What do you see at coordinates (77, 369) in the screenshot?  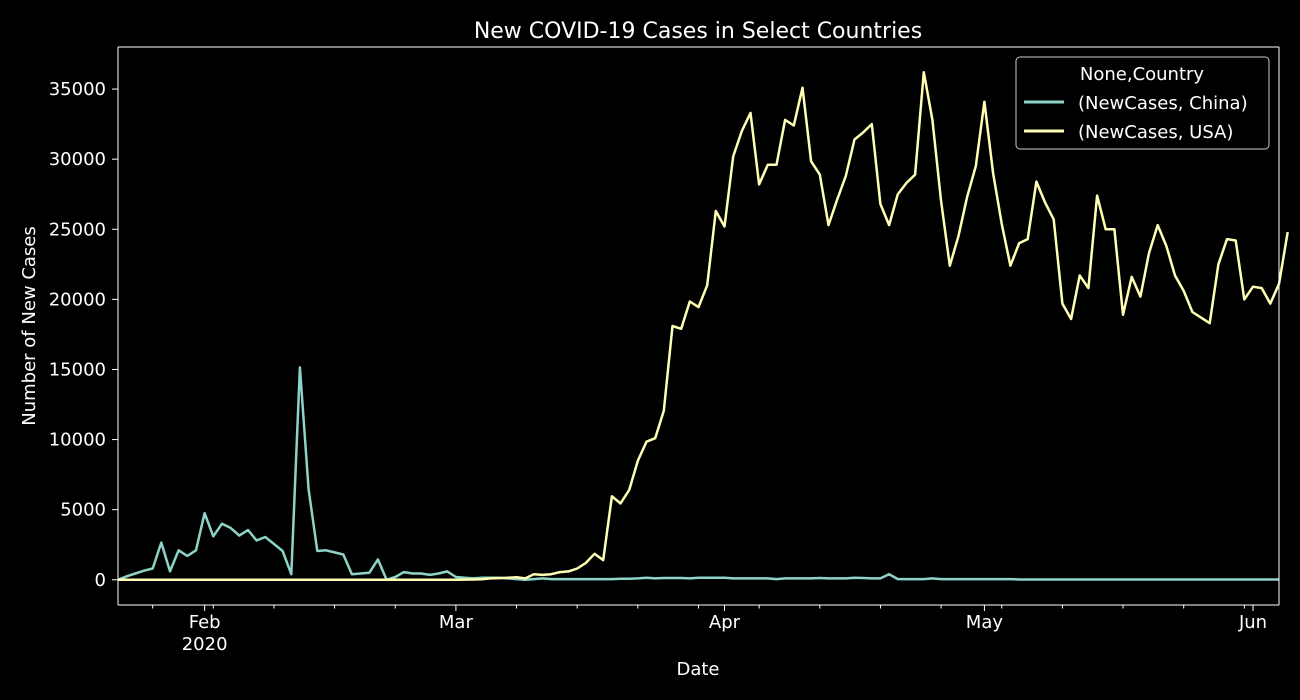 I see `y-tick-label: 15000` at bounding box center [77, 369].